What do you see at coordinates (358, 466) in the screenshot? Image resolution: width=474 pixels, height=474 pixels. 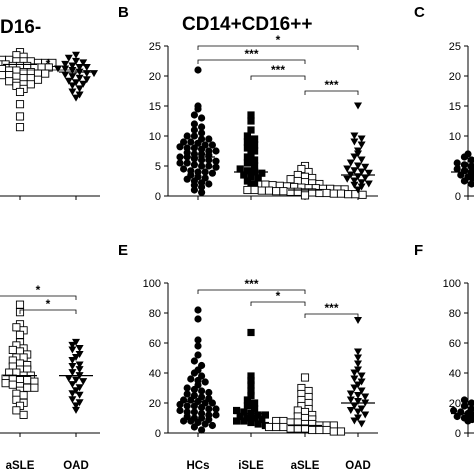 I see `e-cat-oad: OAD` at bounding box center [358, 466].